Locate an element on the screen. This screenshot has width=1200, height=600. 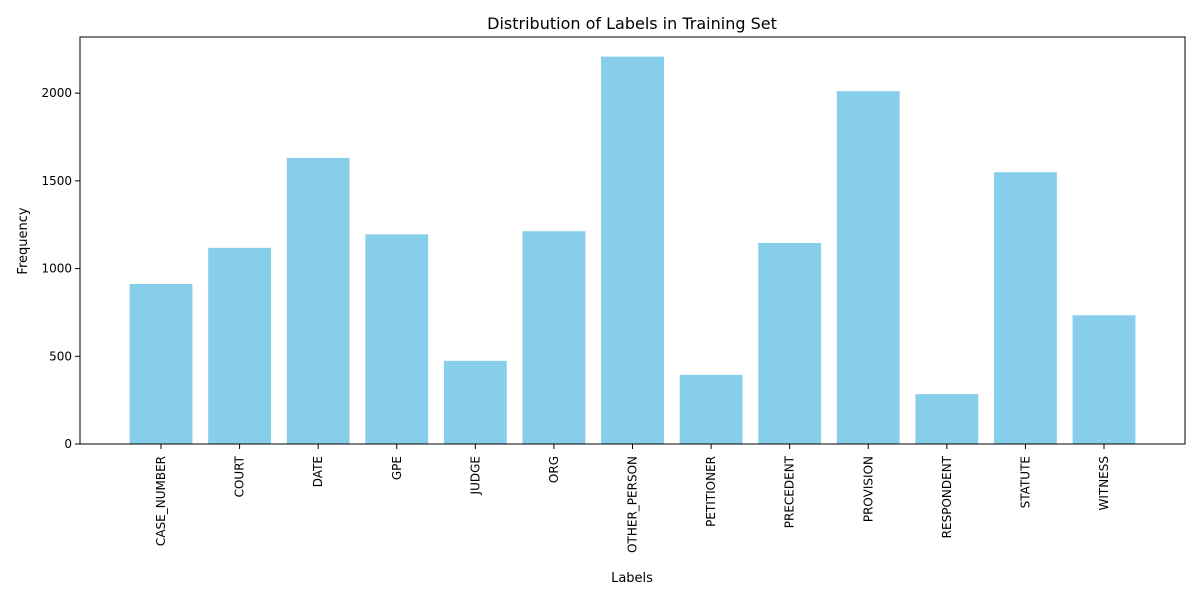
y-axis-ticks: 0 500 1000 1500 2000 is located at coordinates (60, 268).